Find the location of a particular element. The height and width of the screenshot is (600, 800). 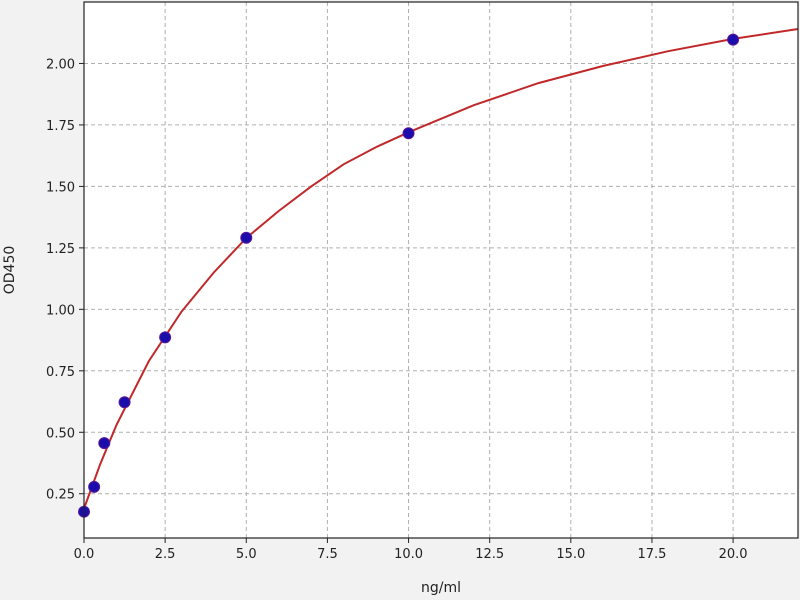

y-tick-label: 0.50 is located at coordinates (60, 433).